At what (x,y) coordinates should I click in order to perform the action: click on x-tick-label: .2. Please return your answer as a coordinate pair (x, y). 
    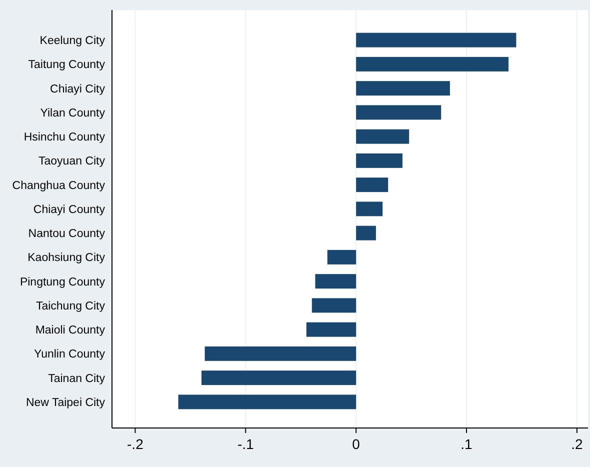
    Looking at the image, I should click on (577, 444).